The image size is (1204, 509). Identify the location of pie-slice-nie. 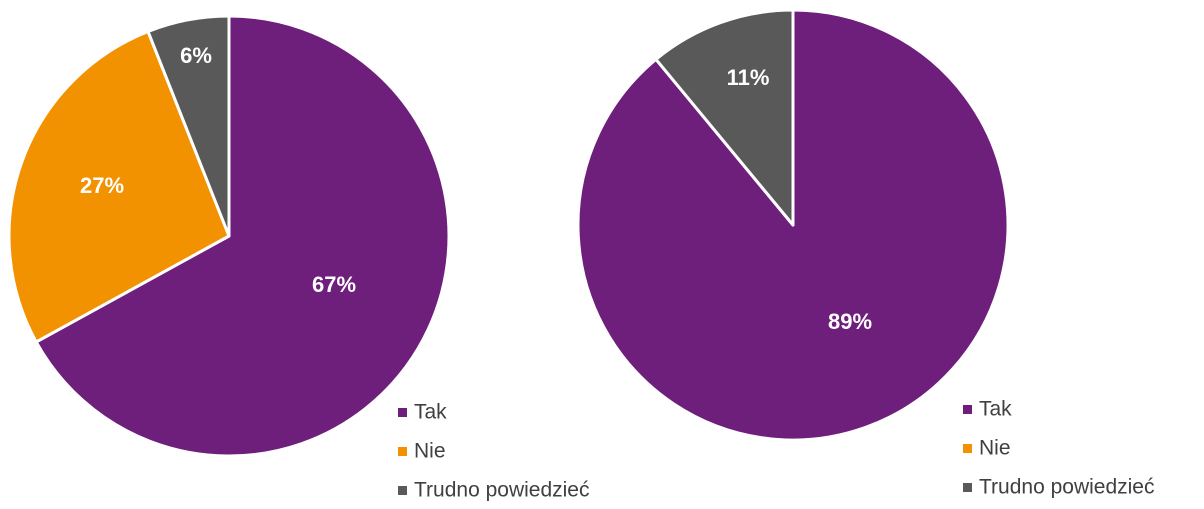
(119, 186).